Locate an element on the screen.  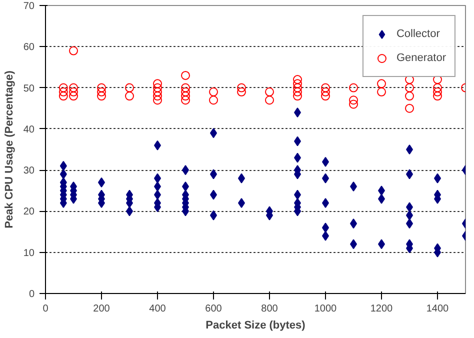
y-tick-label: 60 is located at coordinates (29, 48).